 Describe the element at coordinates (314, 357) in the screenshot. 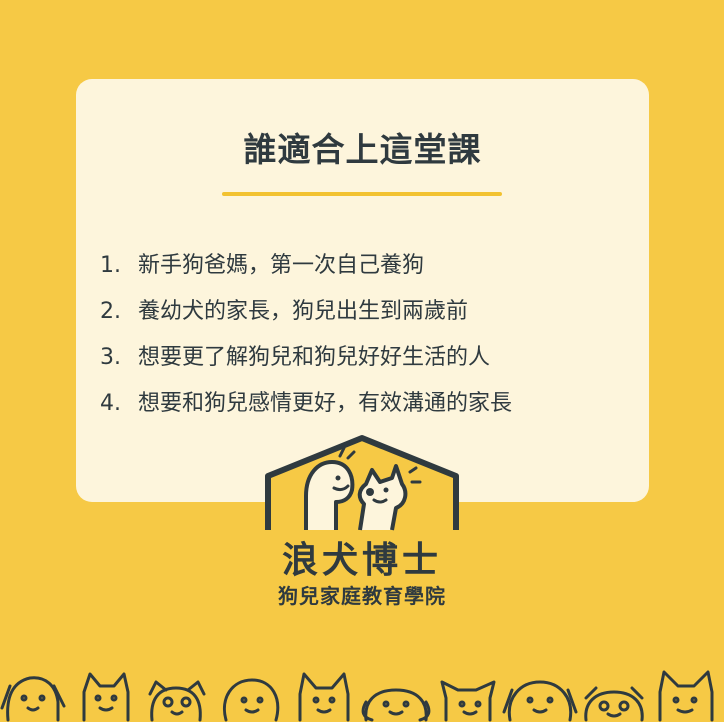

I see `list-item-text: 想要更了解狗兒和狗兒好好生活的人` at that location.